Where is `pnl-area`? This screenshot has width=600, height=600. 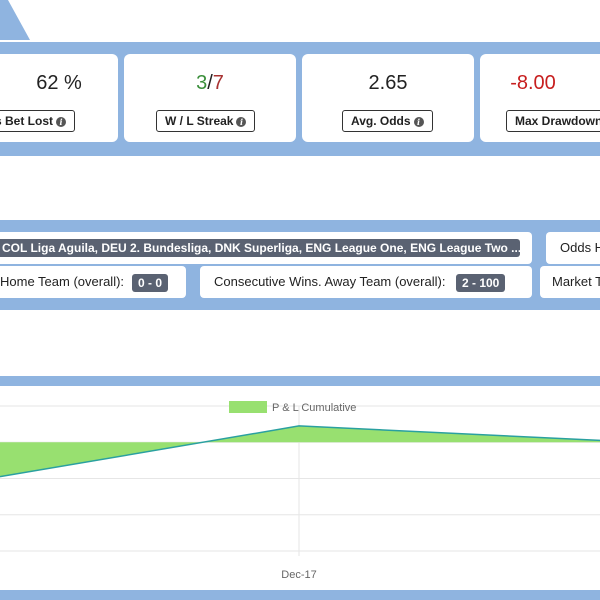
pnl-area is located at coordinates (300, 451).